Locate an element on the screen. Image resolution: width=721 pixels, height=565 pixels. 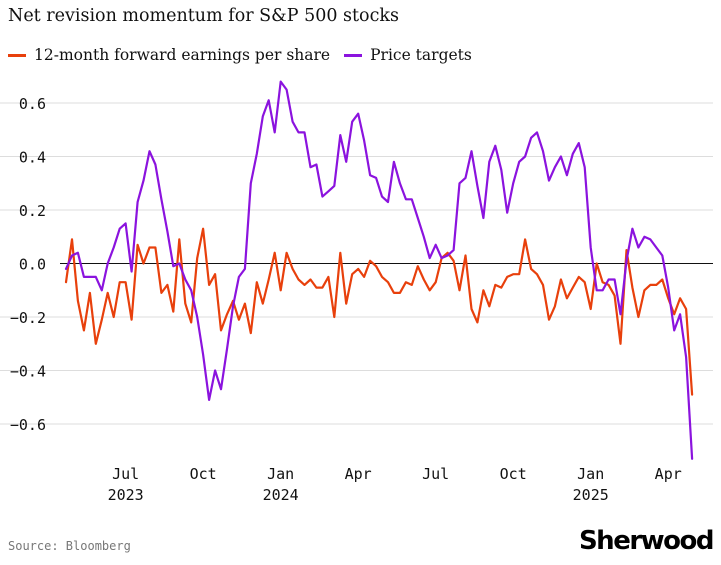
x-tick-year-label: 2024 is located at coordinates (281, 495).